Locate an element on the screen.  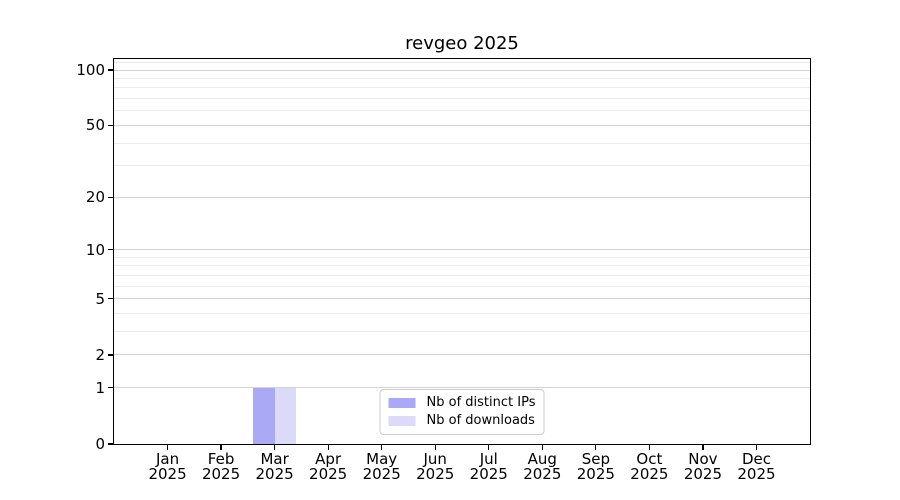
x-tick-label: Dec 2025 is located at coordinates (756, 467).